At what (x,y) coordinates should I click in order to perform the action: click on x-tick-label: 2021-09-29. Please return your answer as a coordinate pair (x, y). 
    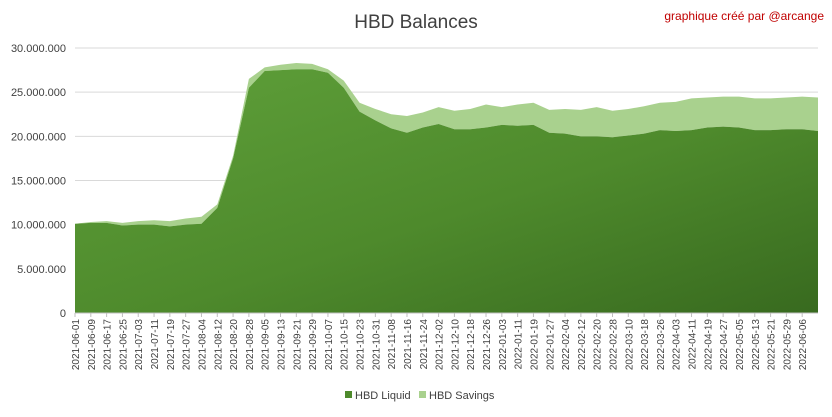
    Looking at the image, I should click on (313, 345).